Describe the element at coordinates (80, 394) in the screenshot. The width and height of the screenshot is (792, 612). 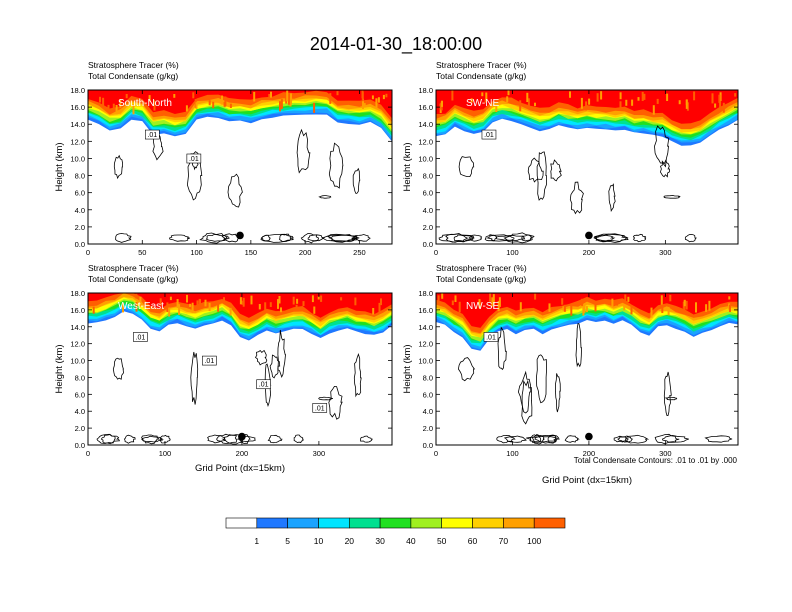
I see `y-tick-label: 6.0` at that location.